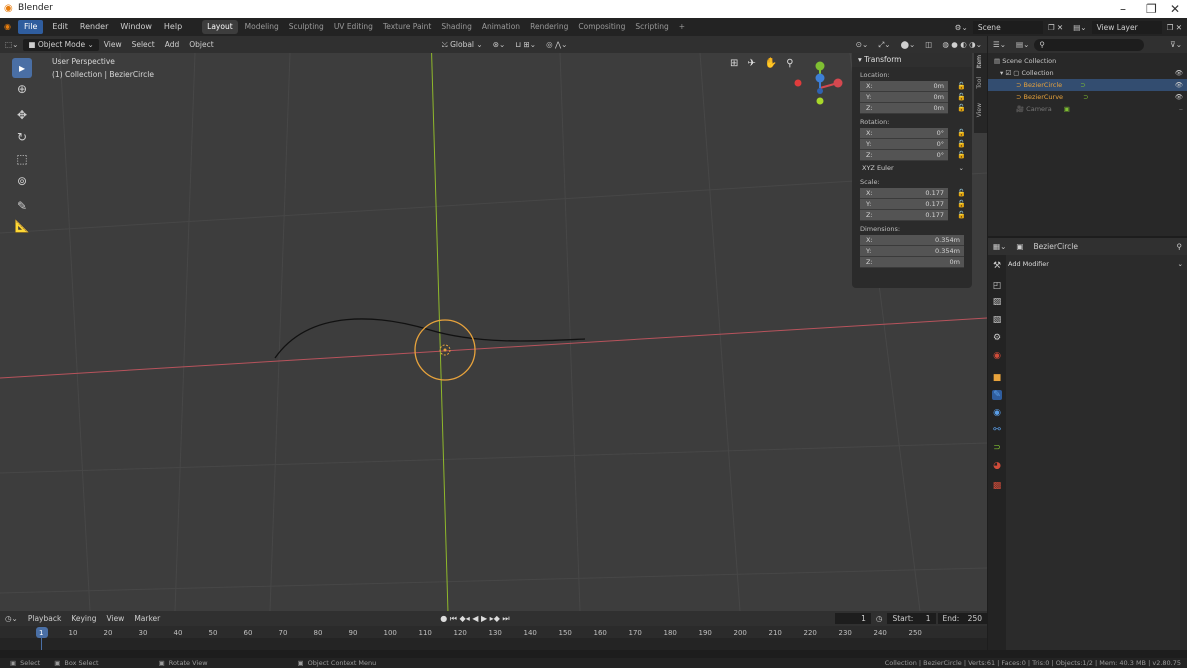  What do you see at coordinates (962, 44) in the screenshot?
I see `shading-mode-icons: ◍ ● ◐ ◑⌄` at bounding box center [962, 44].